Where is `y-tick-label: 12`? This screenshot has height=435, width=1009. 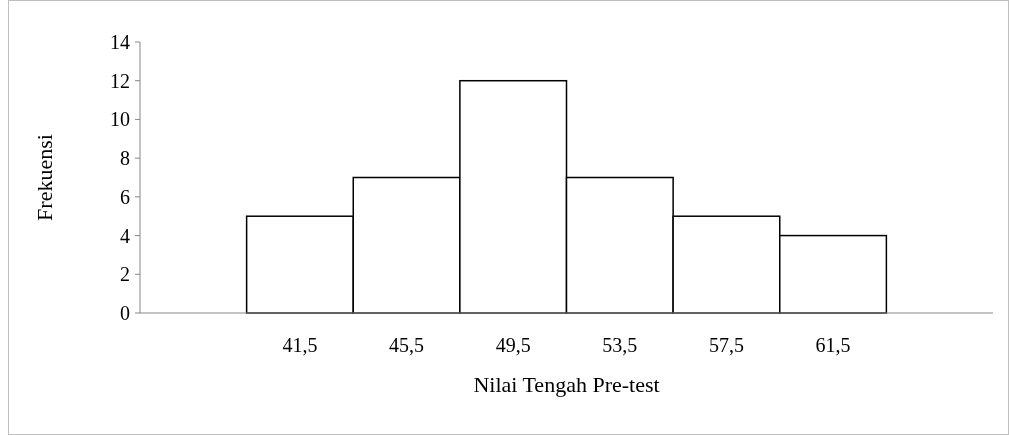 y-tick-label: 12 is located at coordinates (120, 80).